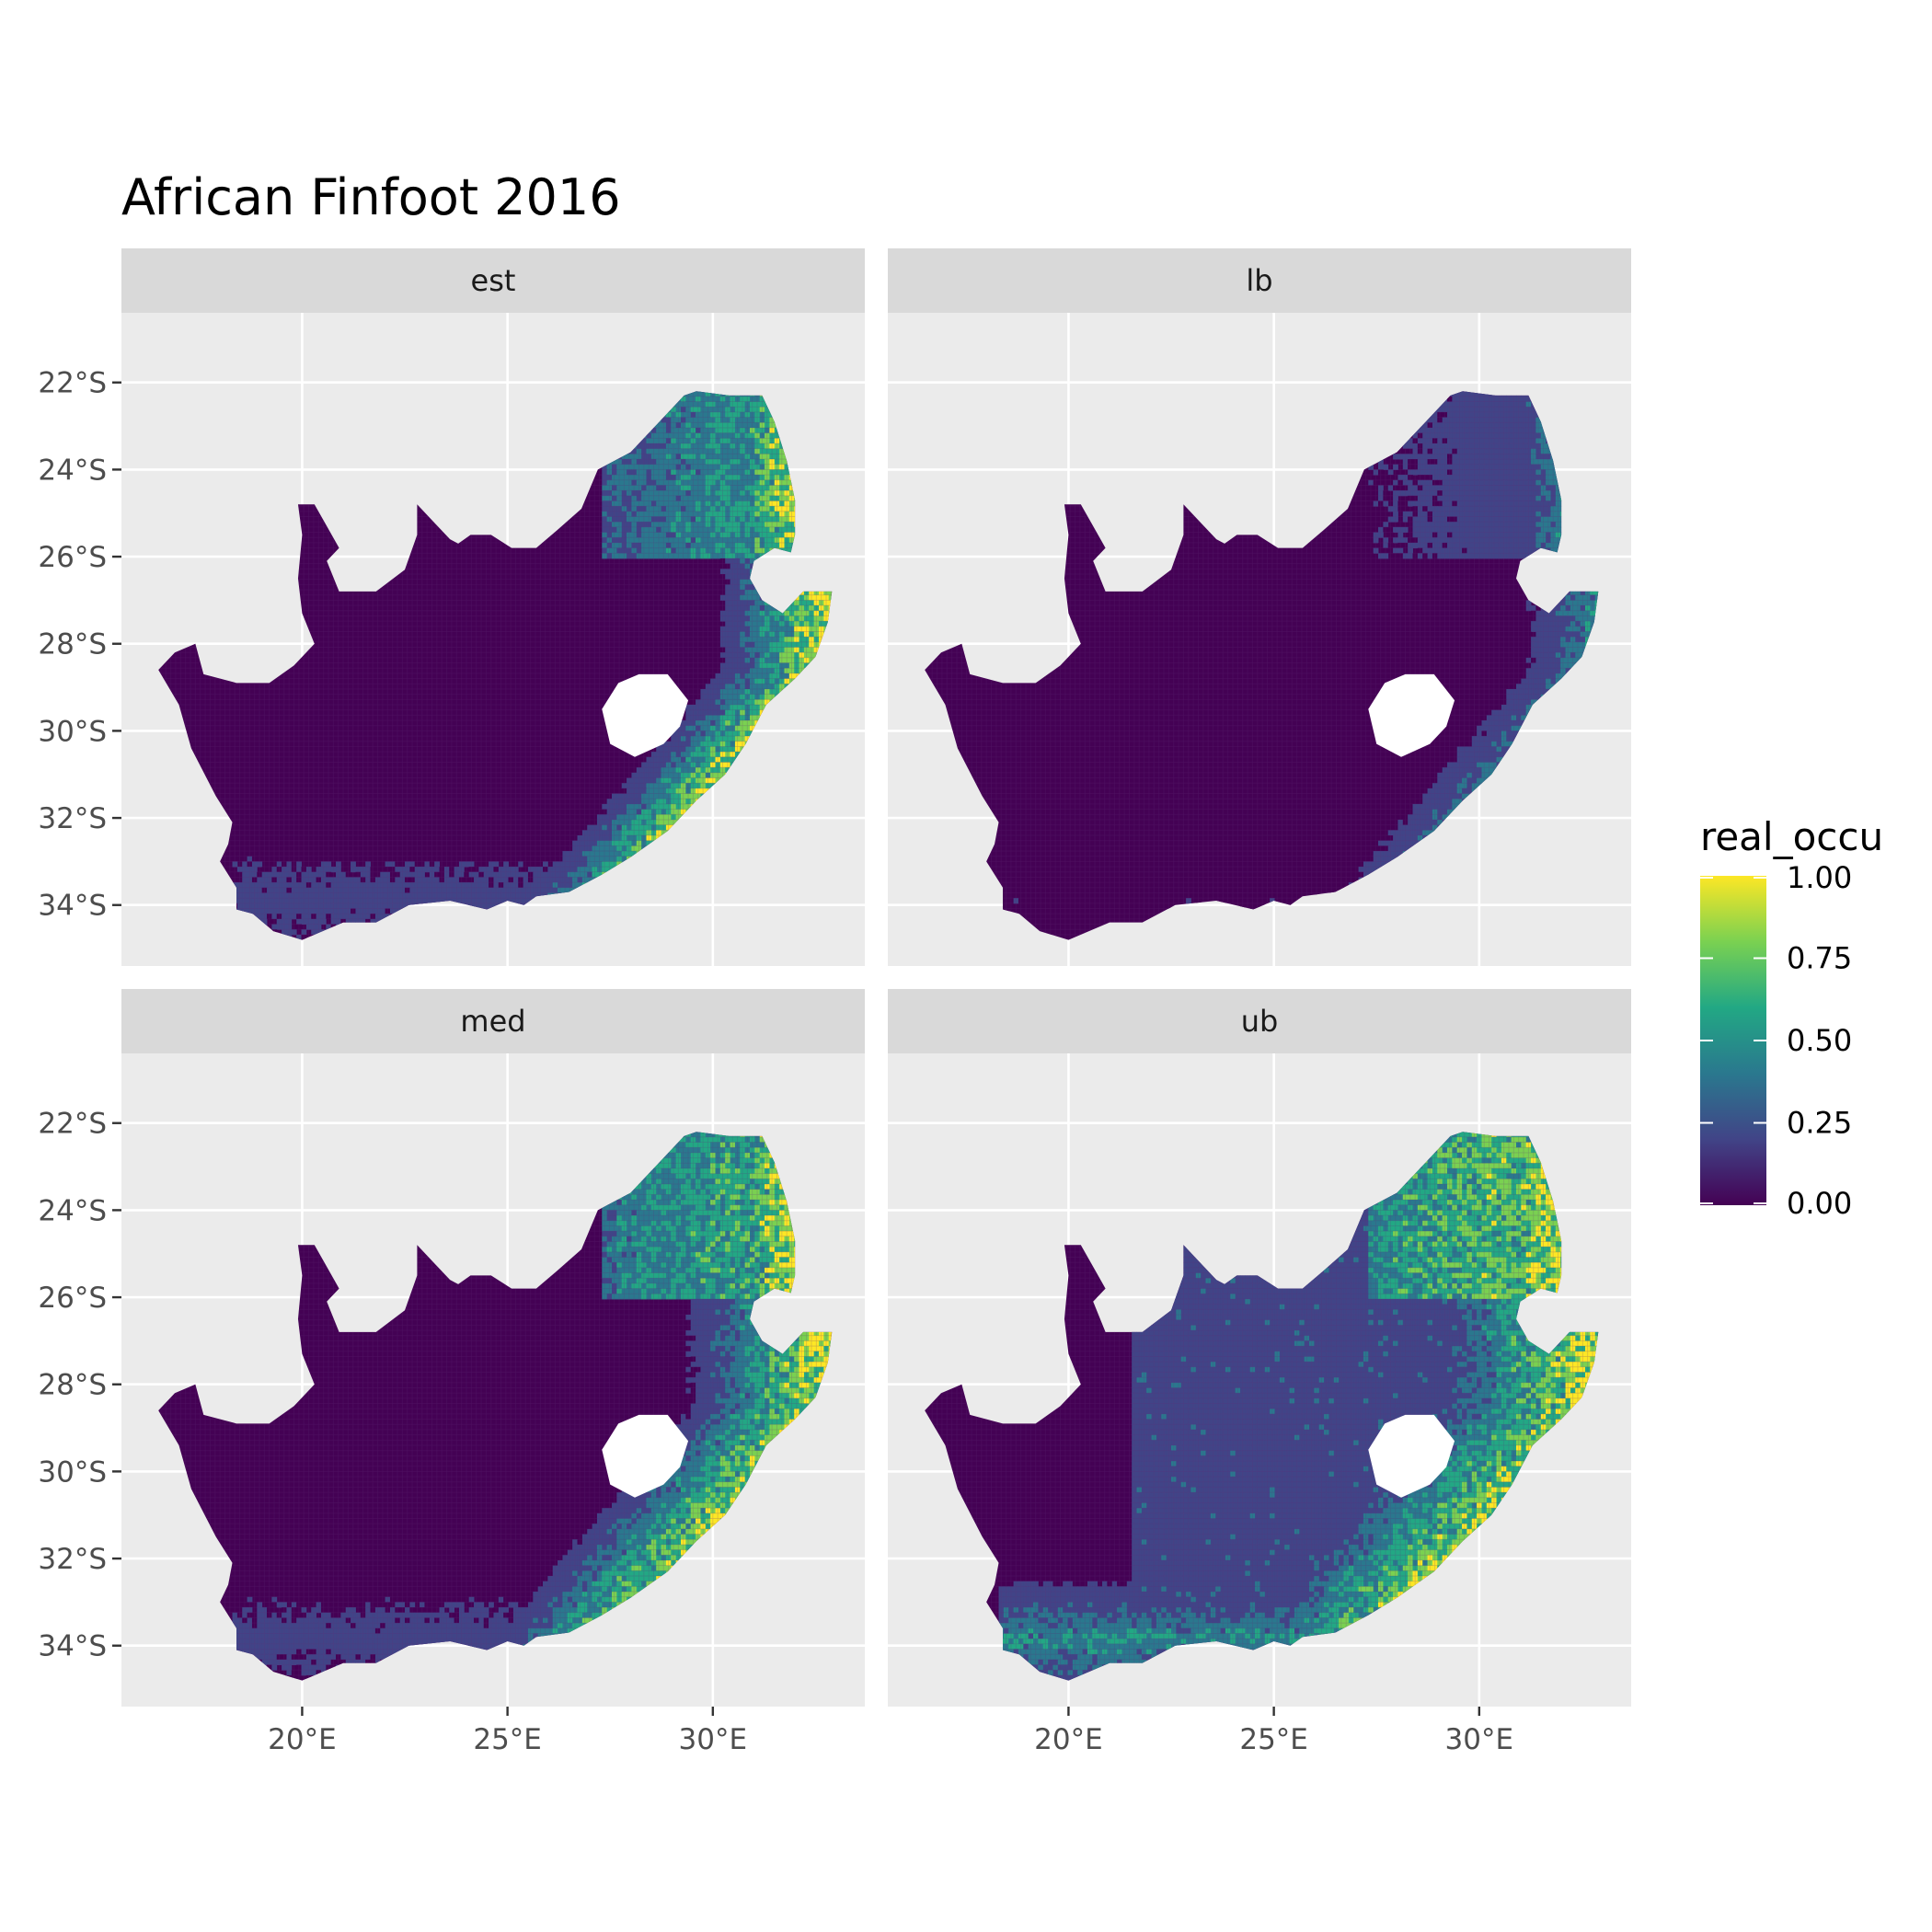 The width and height of the screenshot is (1932, 1932). I want to click on chart-title: African Finfoot 2016, so click(371, 197).